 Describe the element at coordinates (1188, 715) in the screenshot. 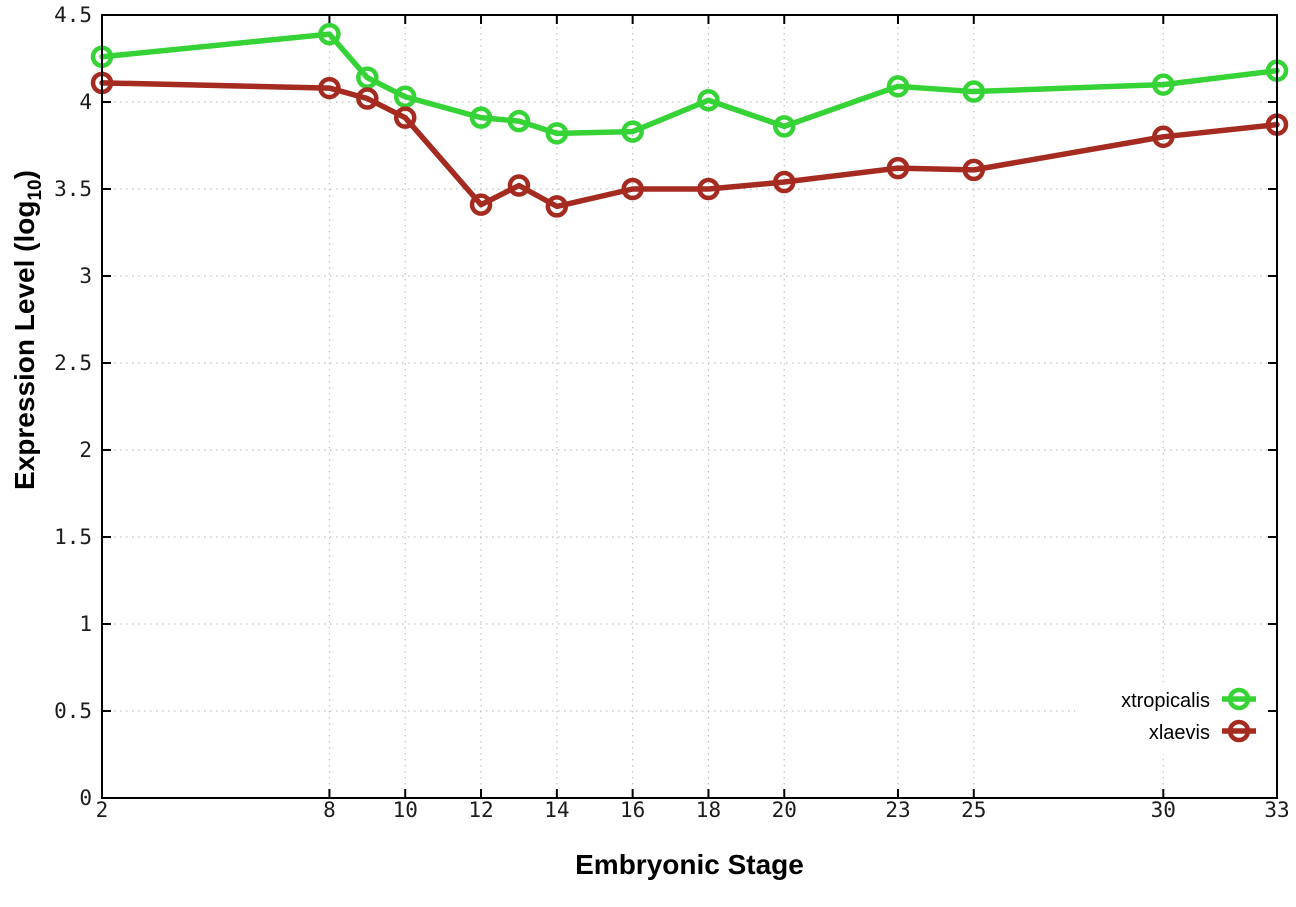

I see `legend: xtropicalis xlaevis` at that location.